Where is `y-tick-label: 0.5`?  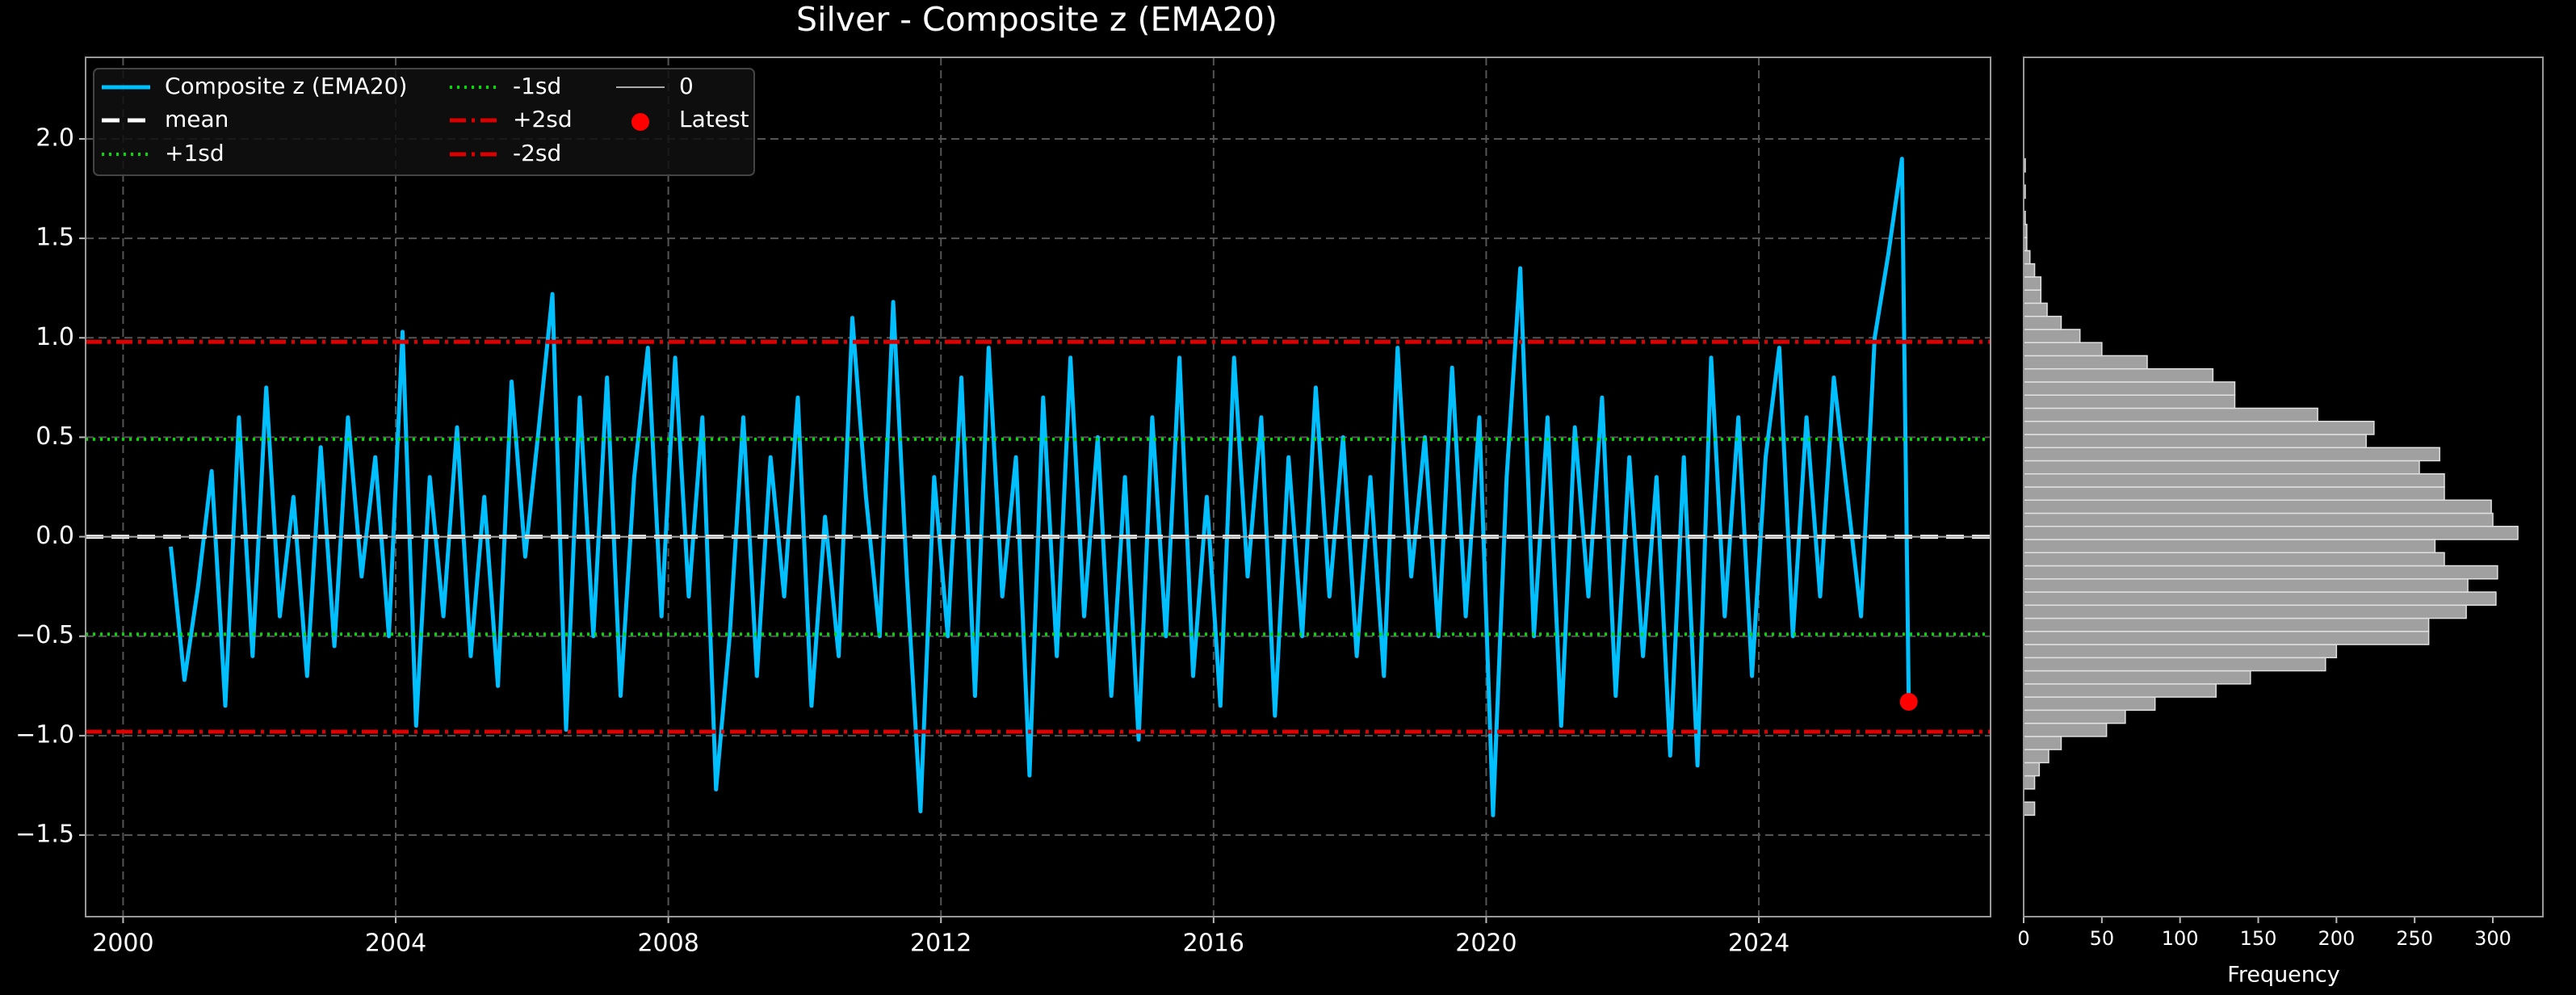 y-tick-label: 0.5 is located at coordinates (55, 436).